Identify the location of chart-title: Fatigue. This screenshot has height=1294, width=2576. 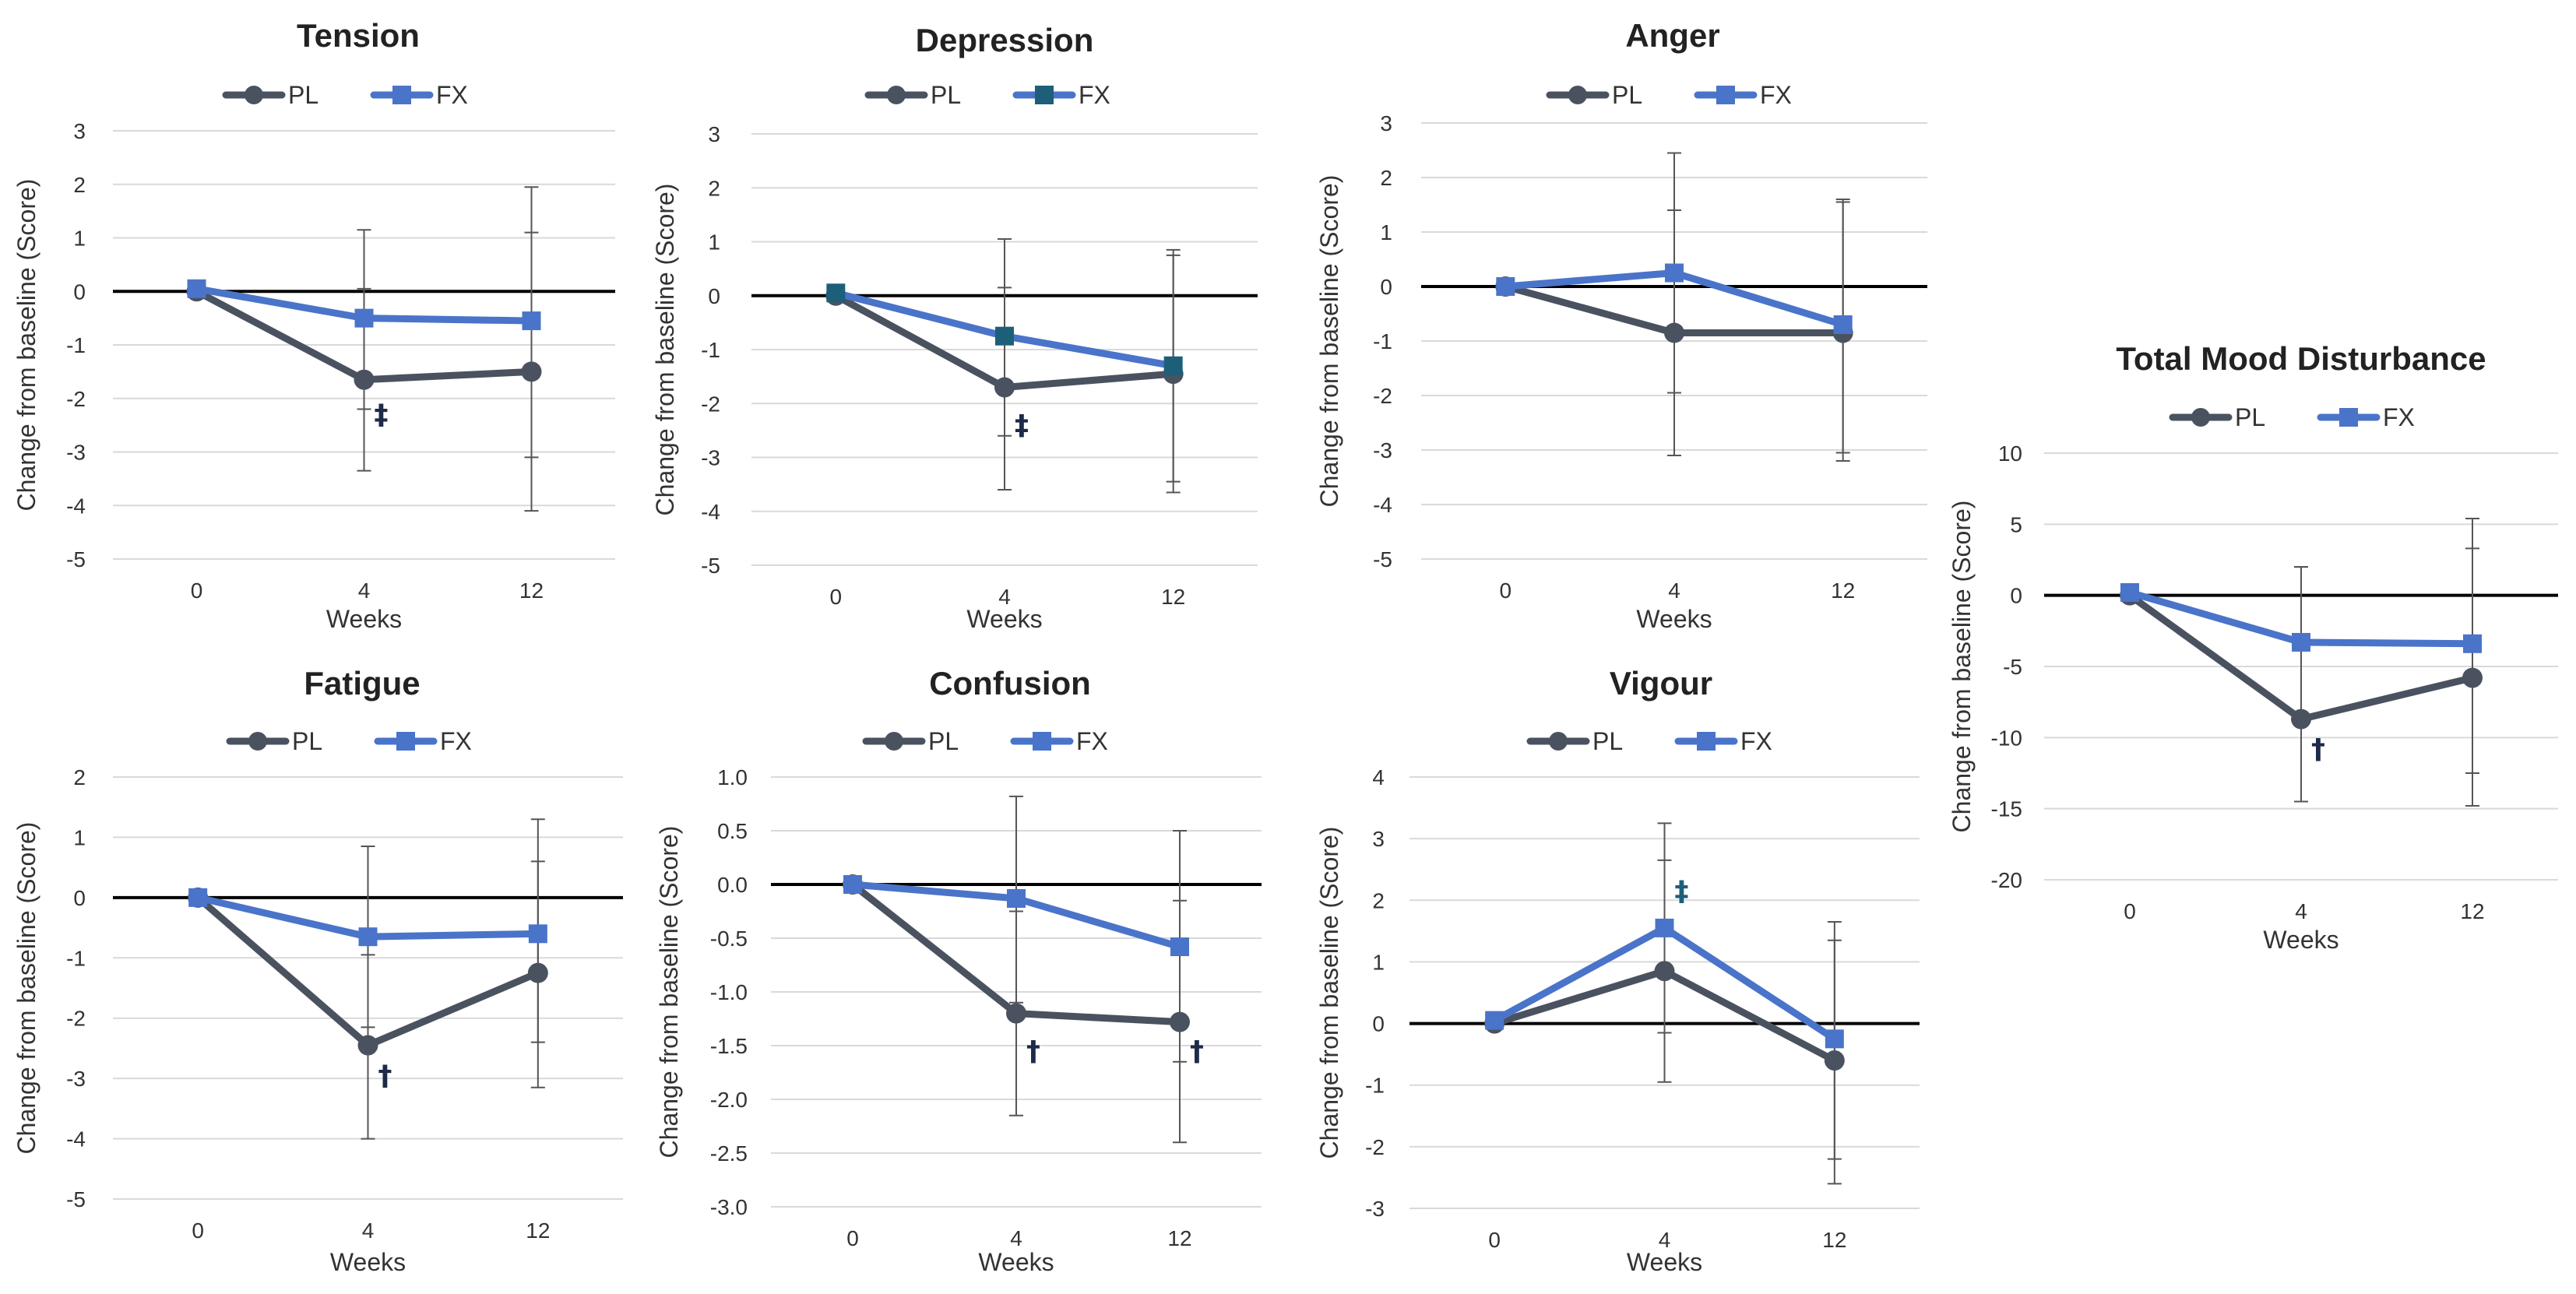
(362, 683).